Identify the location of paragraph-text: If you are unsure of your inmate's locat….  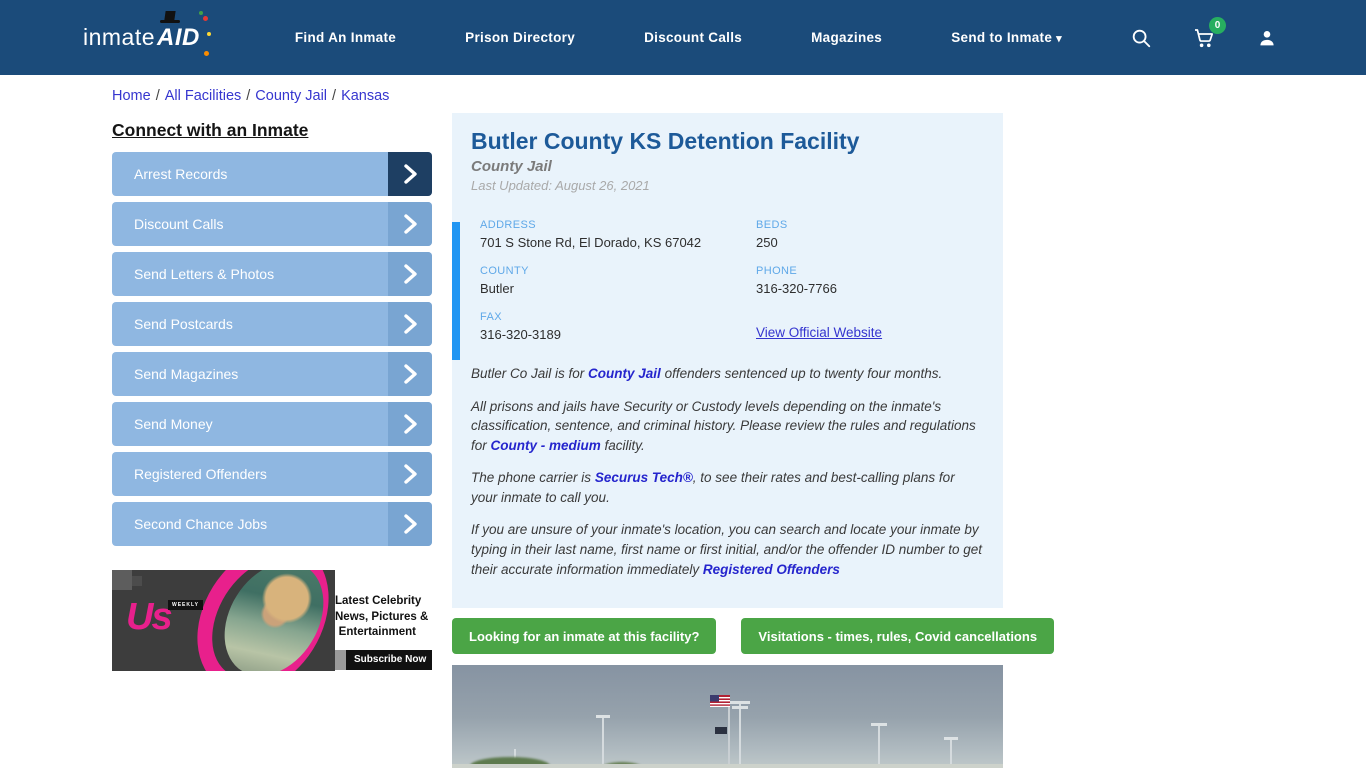
(726, 549).